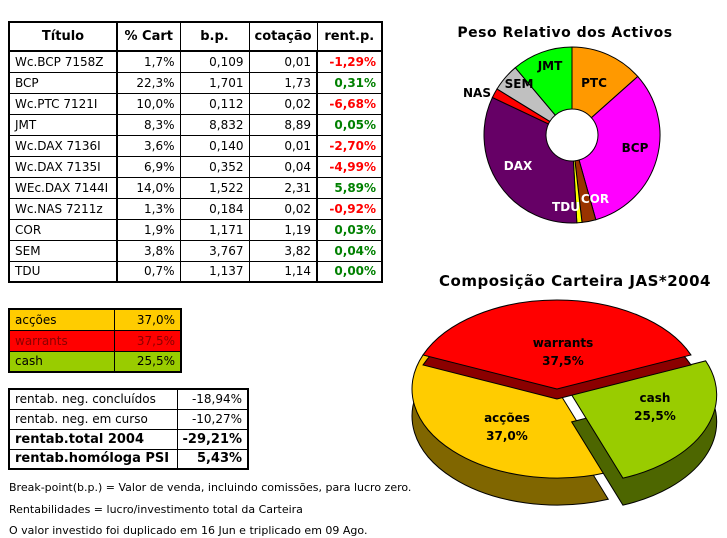 The image size is (727, 538). I want to click on cell-titulo: Wc.BCP 7158Z, so click(63, 61).